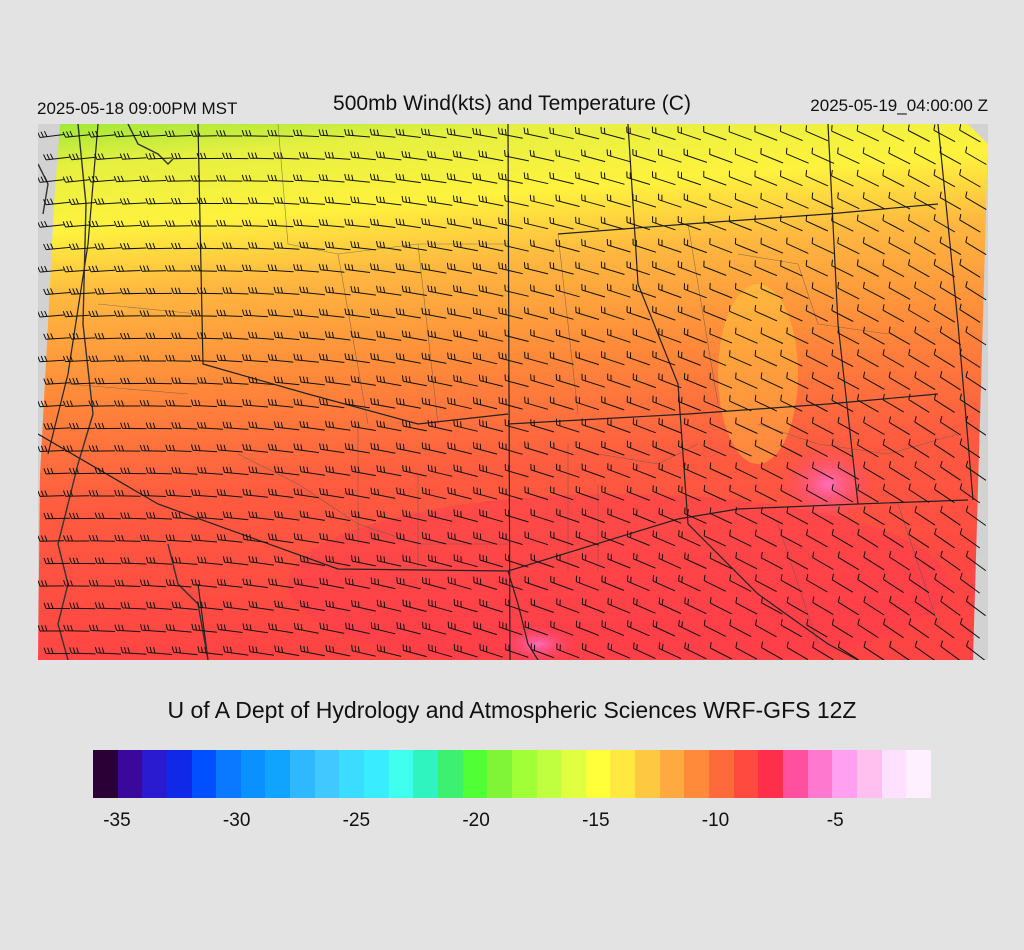  I want to click on map-title: 500mb Wind(kts) and Temperature (C), so click(512, 103).